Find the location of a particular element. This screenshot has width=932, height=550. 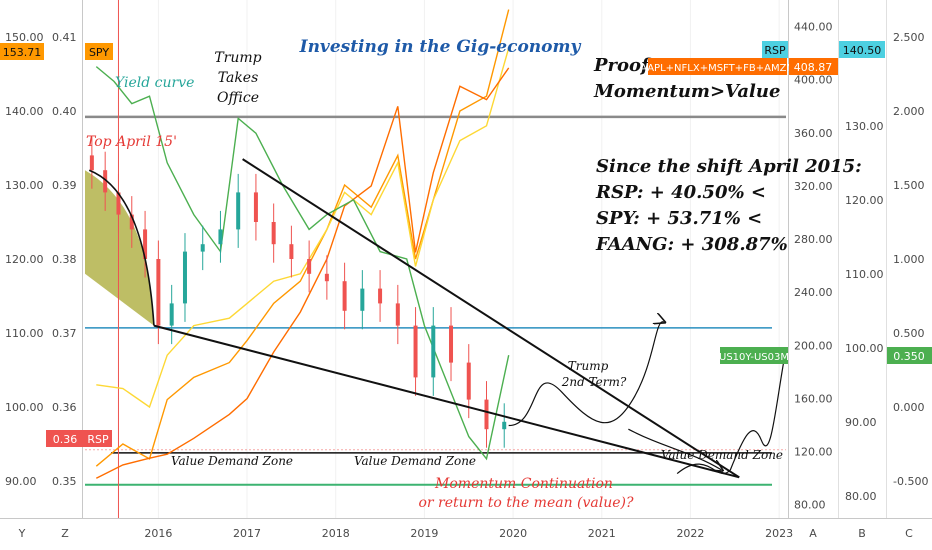

yield-tick-0.37: 0.37 is located at coordinates (64, 333).